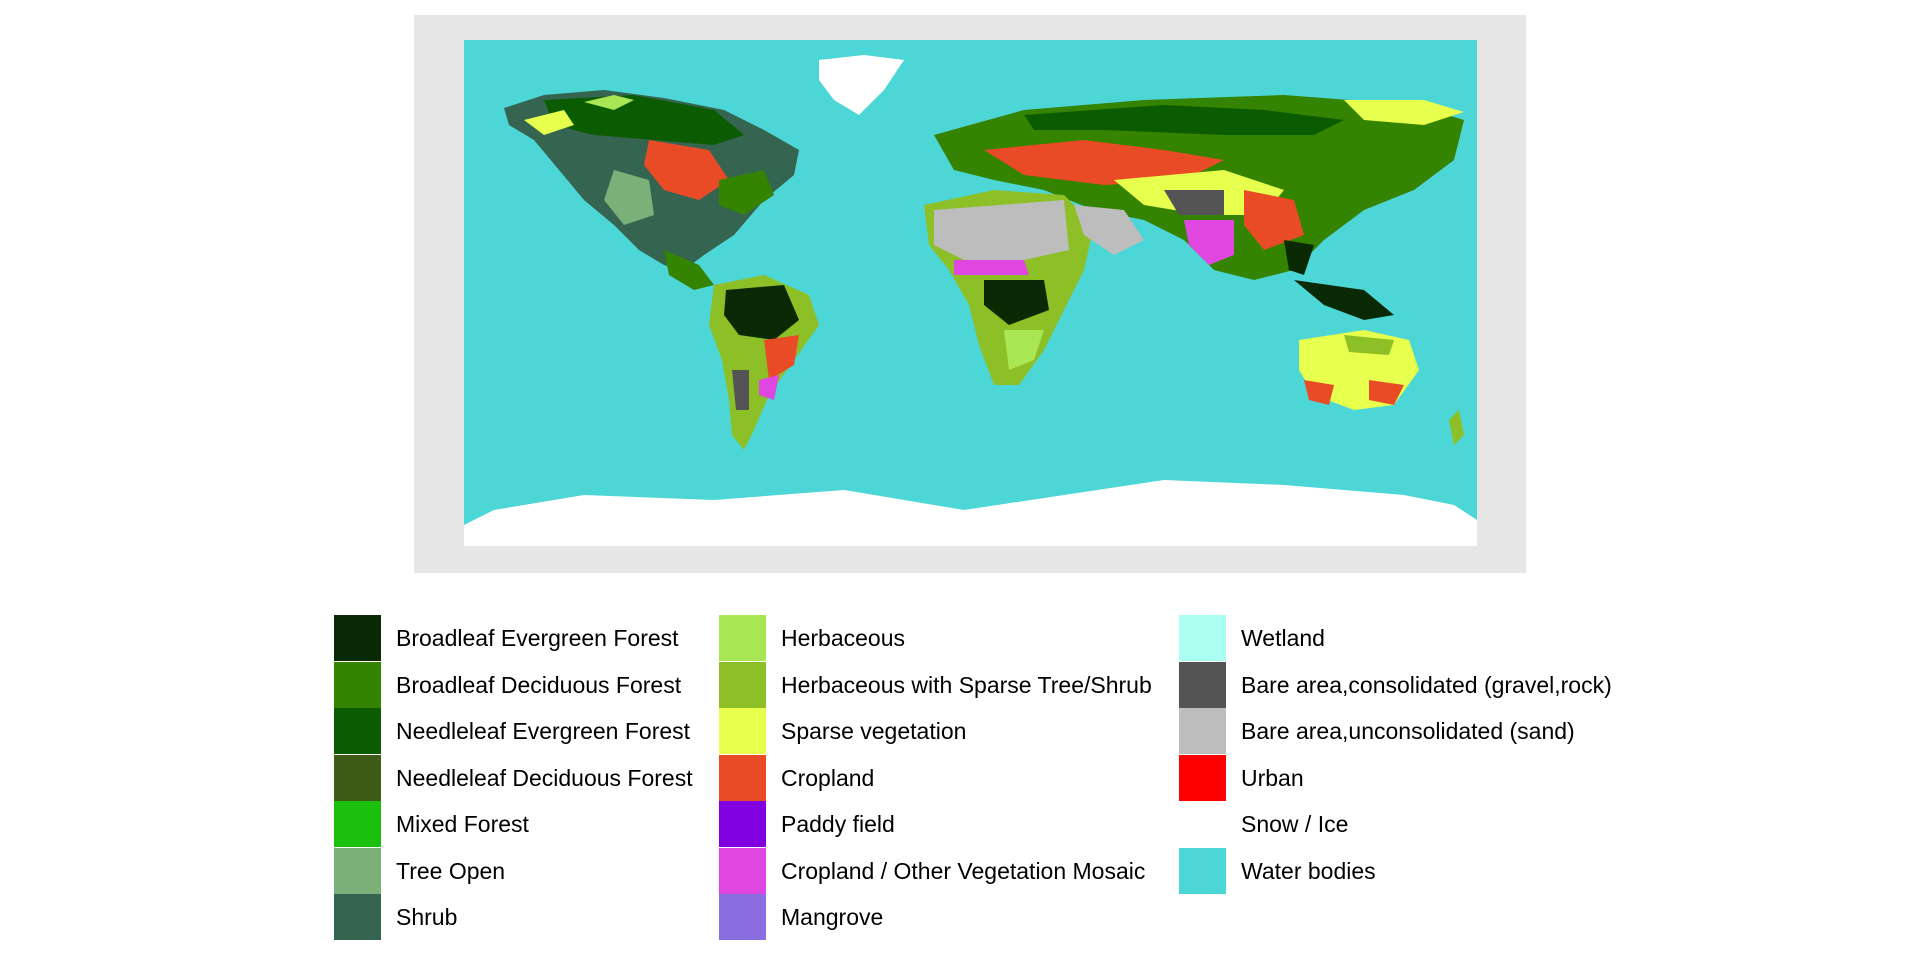 The height and width of the screenshot is (960, 1920). Describe the element at coordinates (544, 777) in the screenshot. I see `legend-label: Needleleaf Deciduous Forest` at that location.